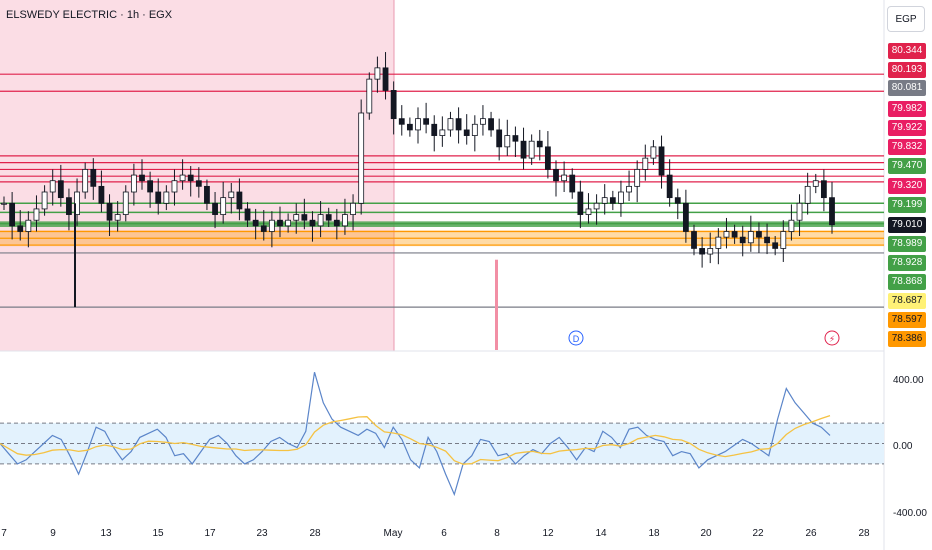 This screenshot has height=550, width=932. What do you see at coordinates (442, 224) in the screenshot?
I see `level-band-green` at bounding box center [442, 224].